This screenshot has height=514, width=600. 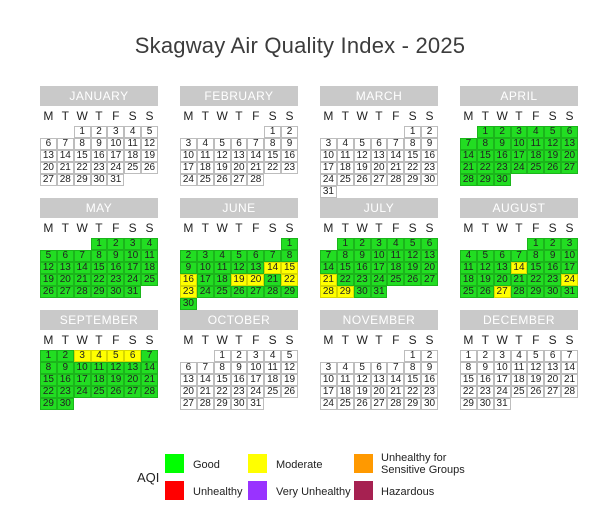 I want to click on chart-title: Skagway Air Quality Index - 2025, so click(x=300, y=45).